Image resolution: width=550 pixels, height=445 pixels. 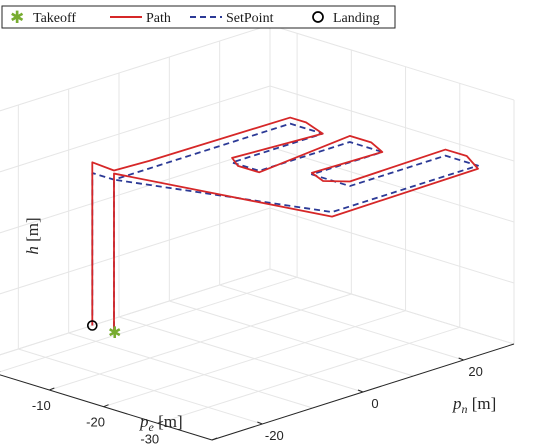 What do you see at coordinates (250, 18) in the screenshot?
I see `legend-setpoint-label: SetPoint` at bounding box center [250, 18].